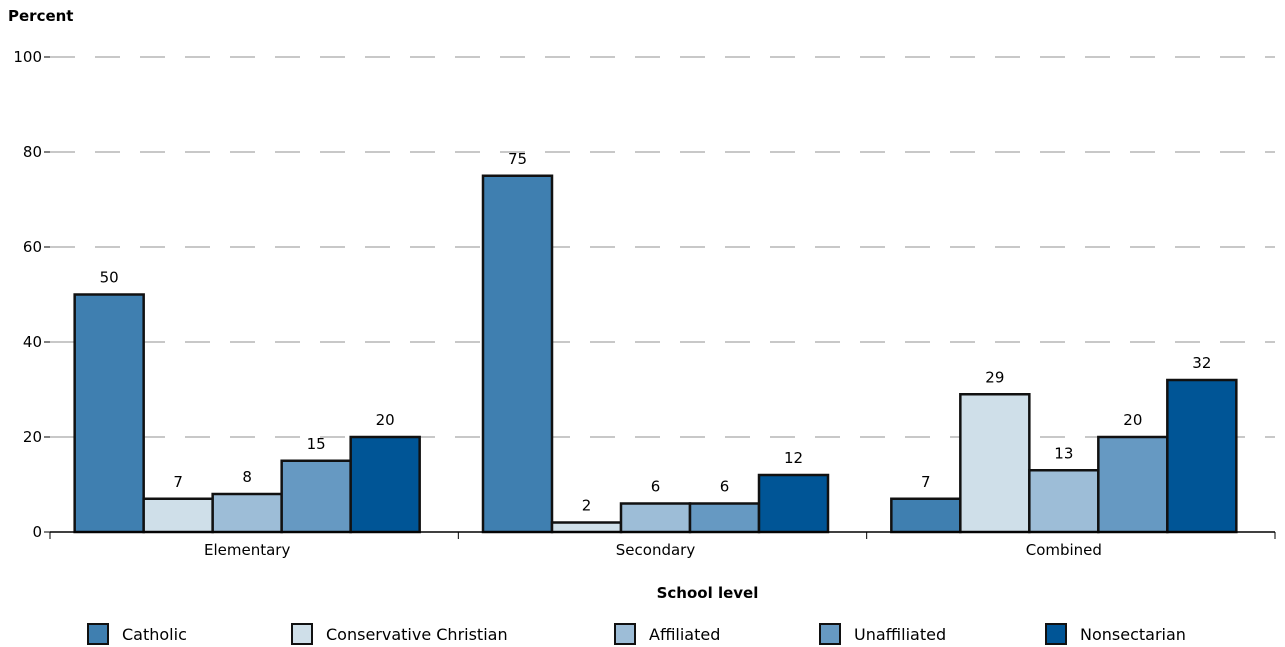  I want to click on y-tick-label: 80, so click(32, 152).